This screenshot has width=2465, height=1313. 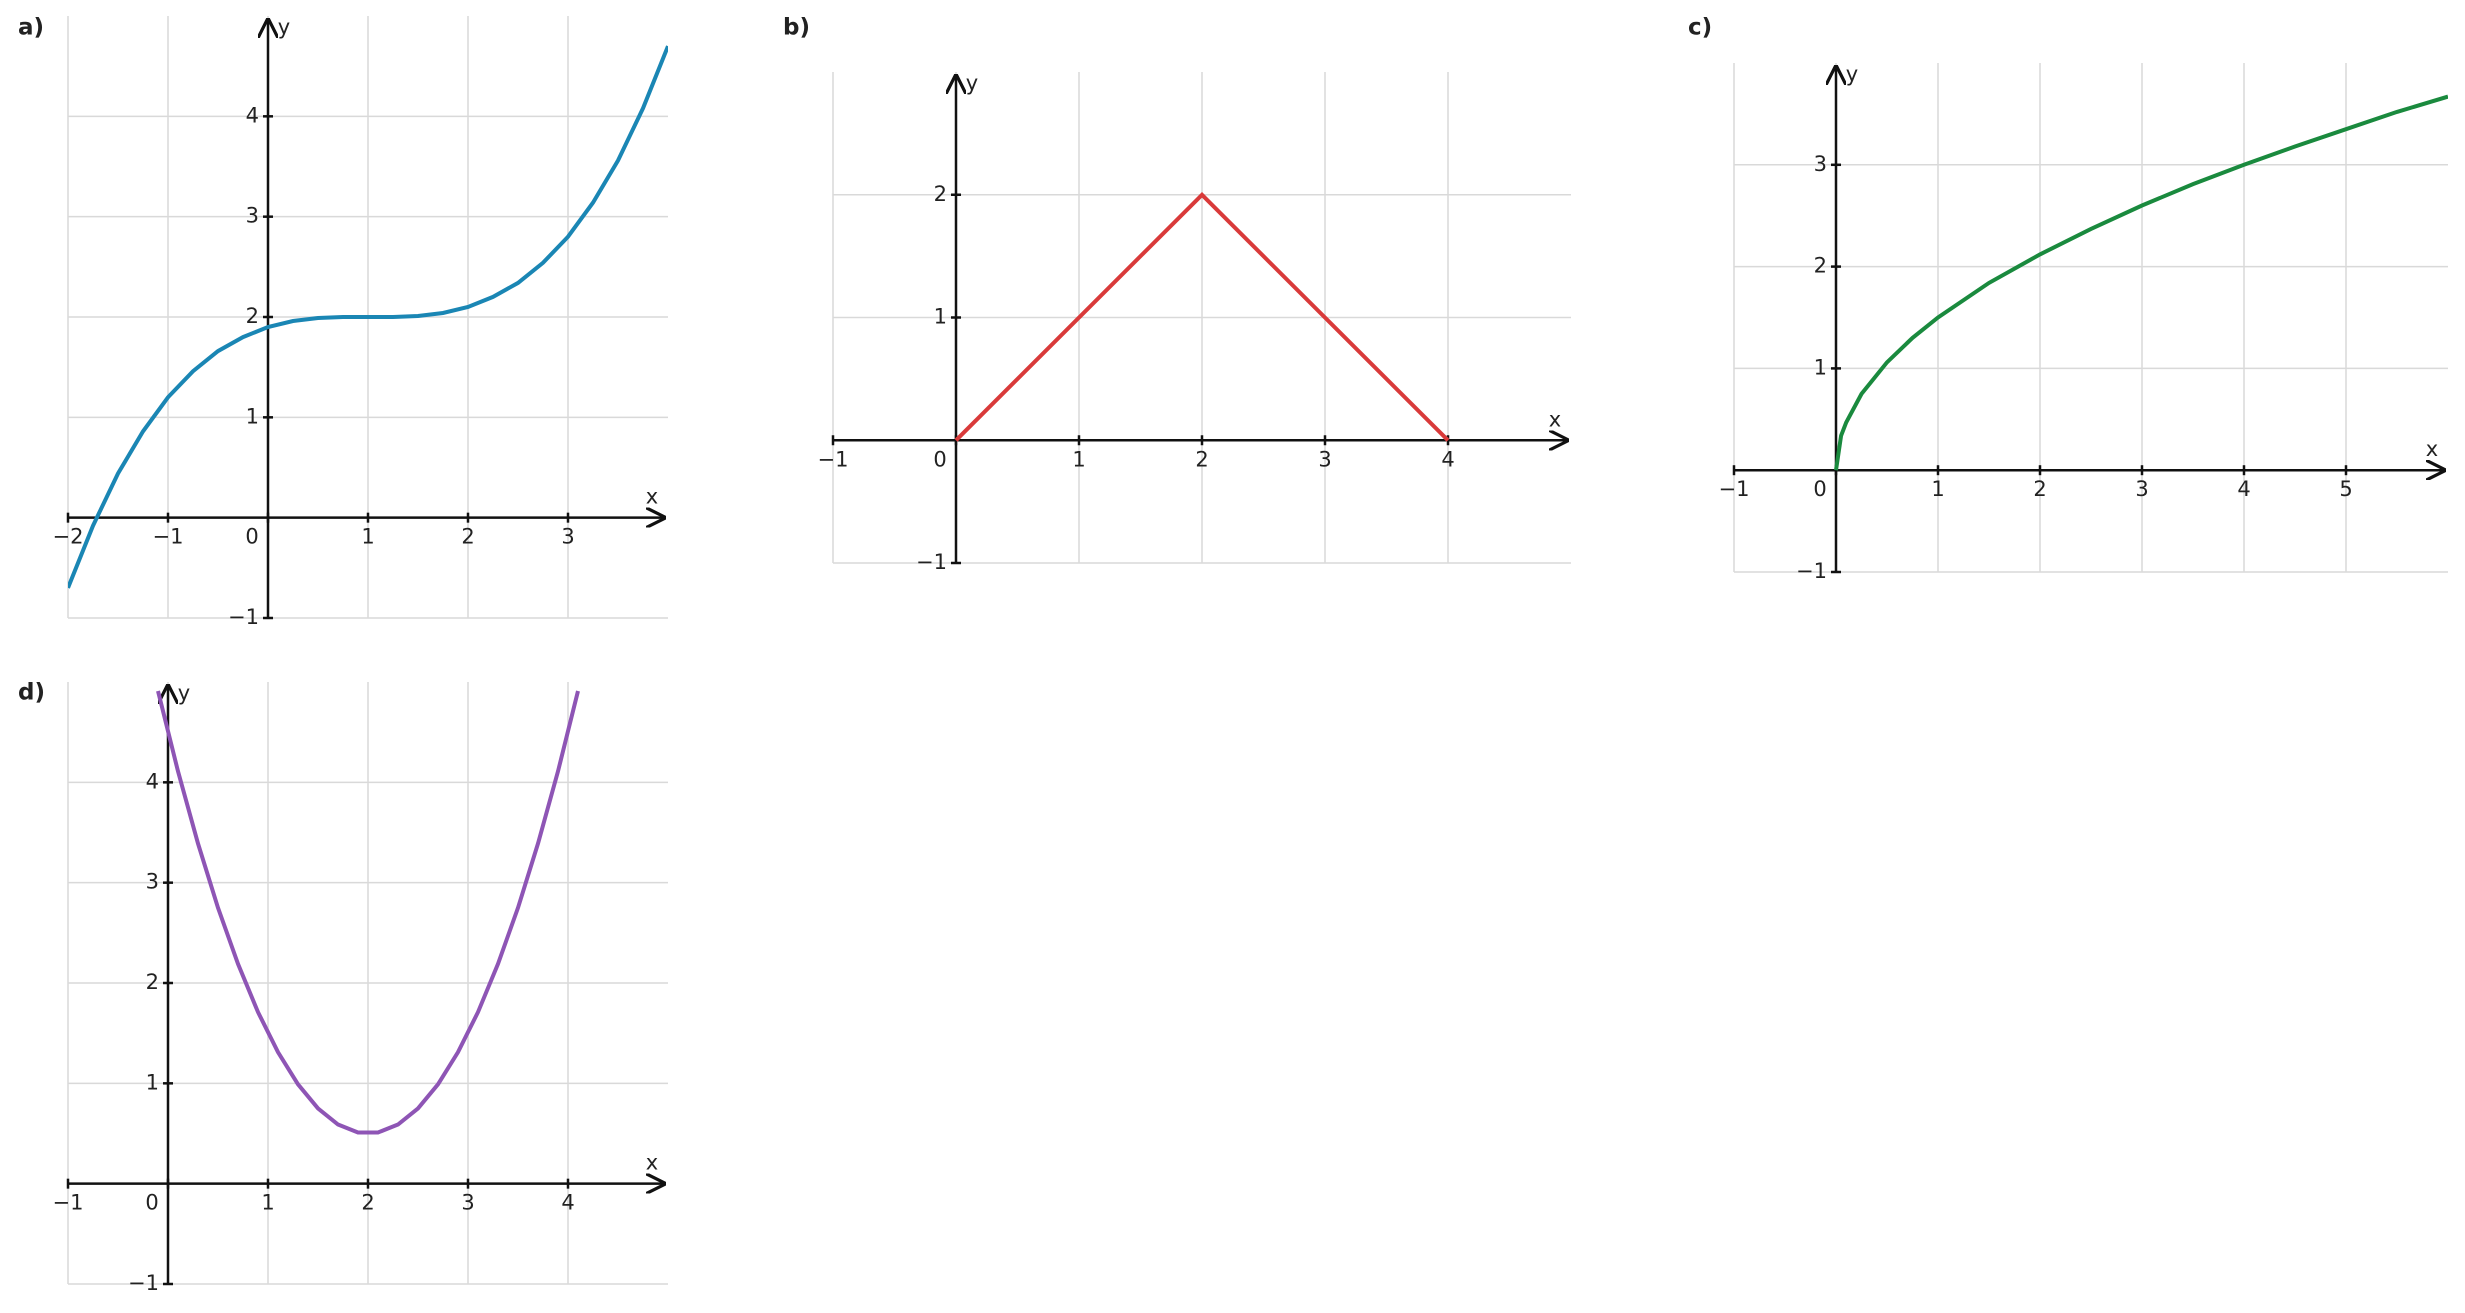 What do you see at coordinates (31, 28) in the screenshot?
I see `panel-title: a)` at bounding box center [31, 28].